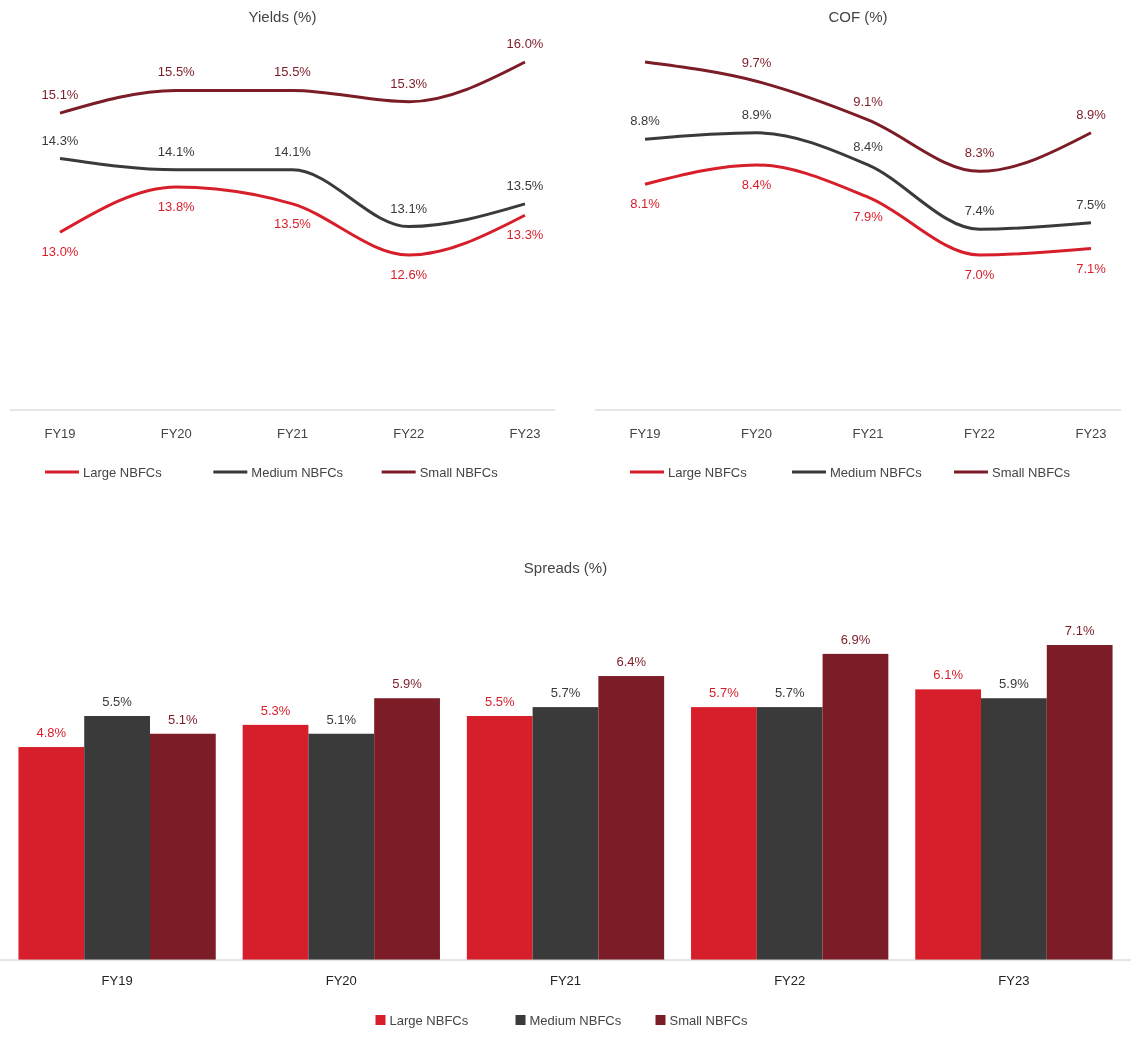 This screenshot has height=1037, width=1131. Describe the element at coordinates (409, 83) in the screenshot. I see `data-label: 15.3%` at that location.